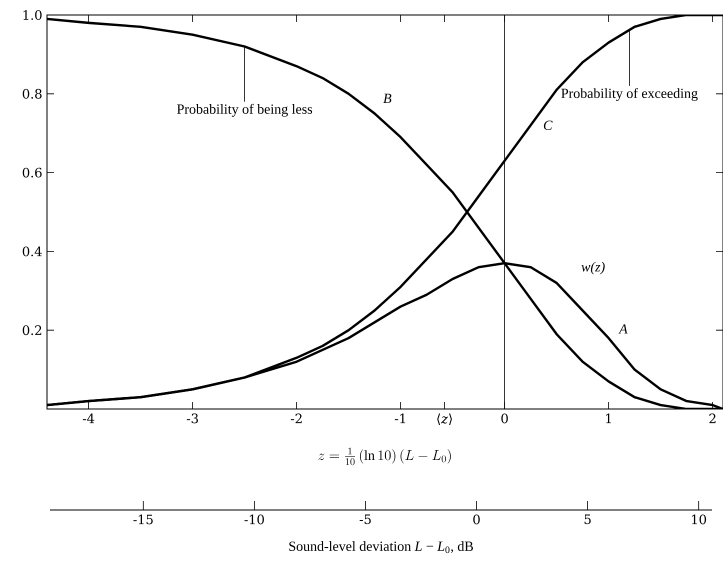  I want to click on annotation: w(z), so click(593, 268).